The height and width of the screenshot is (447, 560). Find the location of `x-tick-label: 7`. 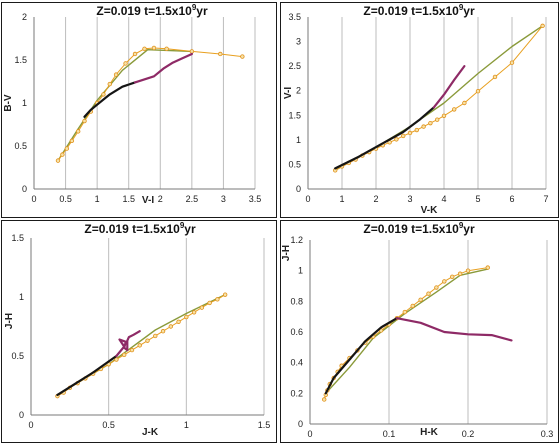

x-tick-label: 7 is located at coordinates (545, 199).